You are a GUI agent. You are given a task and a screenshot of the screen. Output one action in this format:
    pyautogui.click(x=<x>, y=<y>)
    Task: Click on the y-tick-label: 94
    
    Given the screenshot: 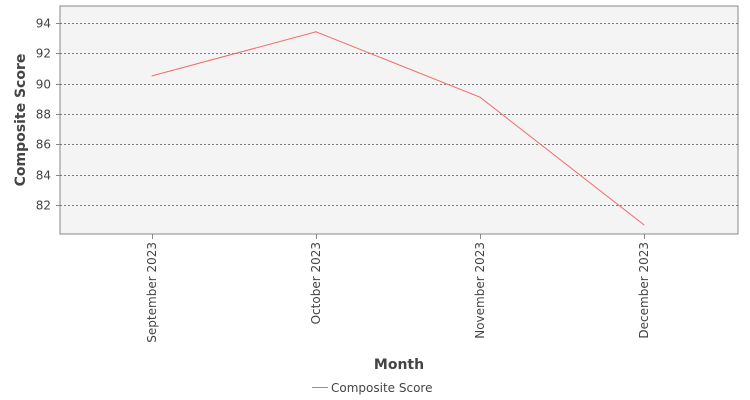 What is the action you would take?
    pyautogui.click(x=43, y=24)
    